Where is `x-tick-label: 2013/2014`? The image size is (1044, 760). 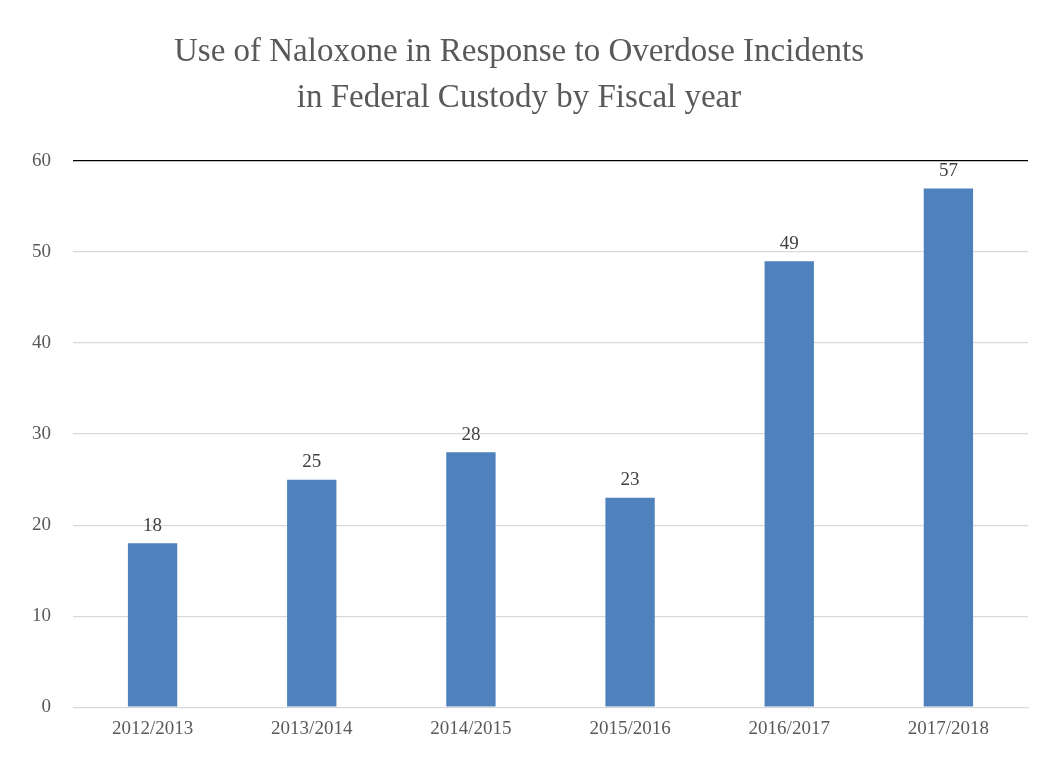
x-tick-label: 2013/2014 is located at coordinates (312, 727).